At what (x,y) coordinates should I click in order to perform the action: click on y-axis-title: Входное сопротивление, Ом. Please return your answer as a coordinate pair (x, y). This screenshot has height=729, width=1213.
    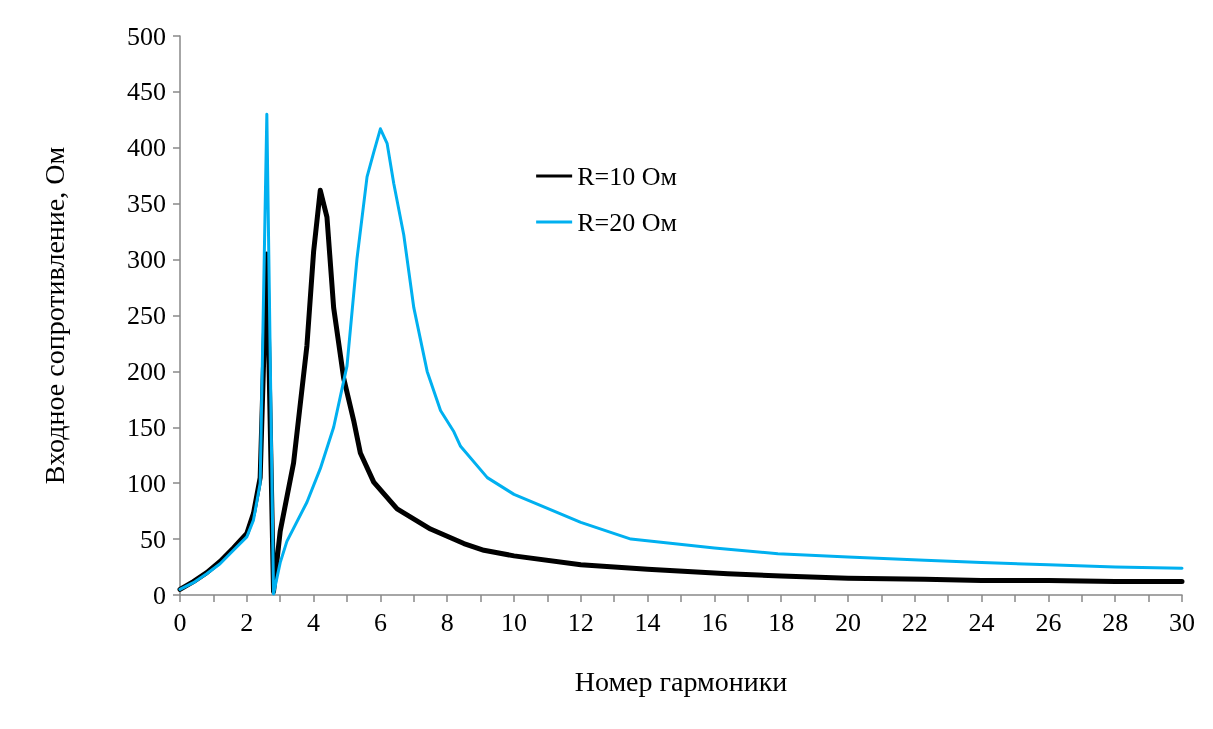
    Looking at the image, I should click on (54, 315).